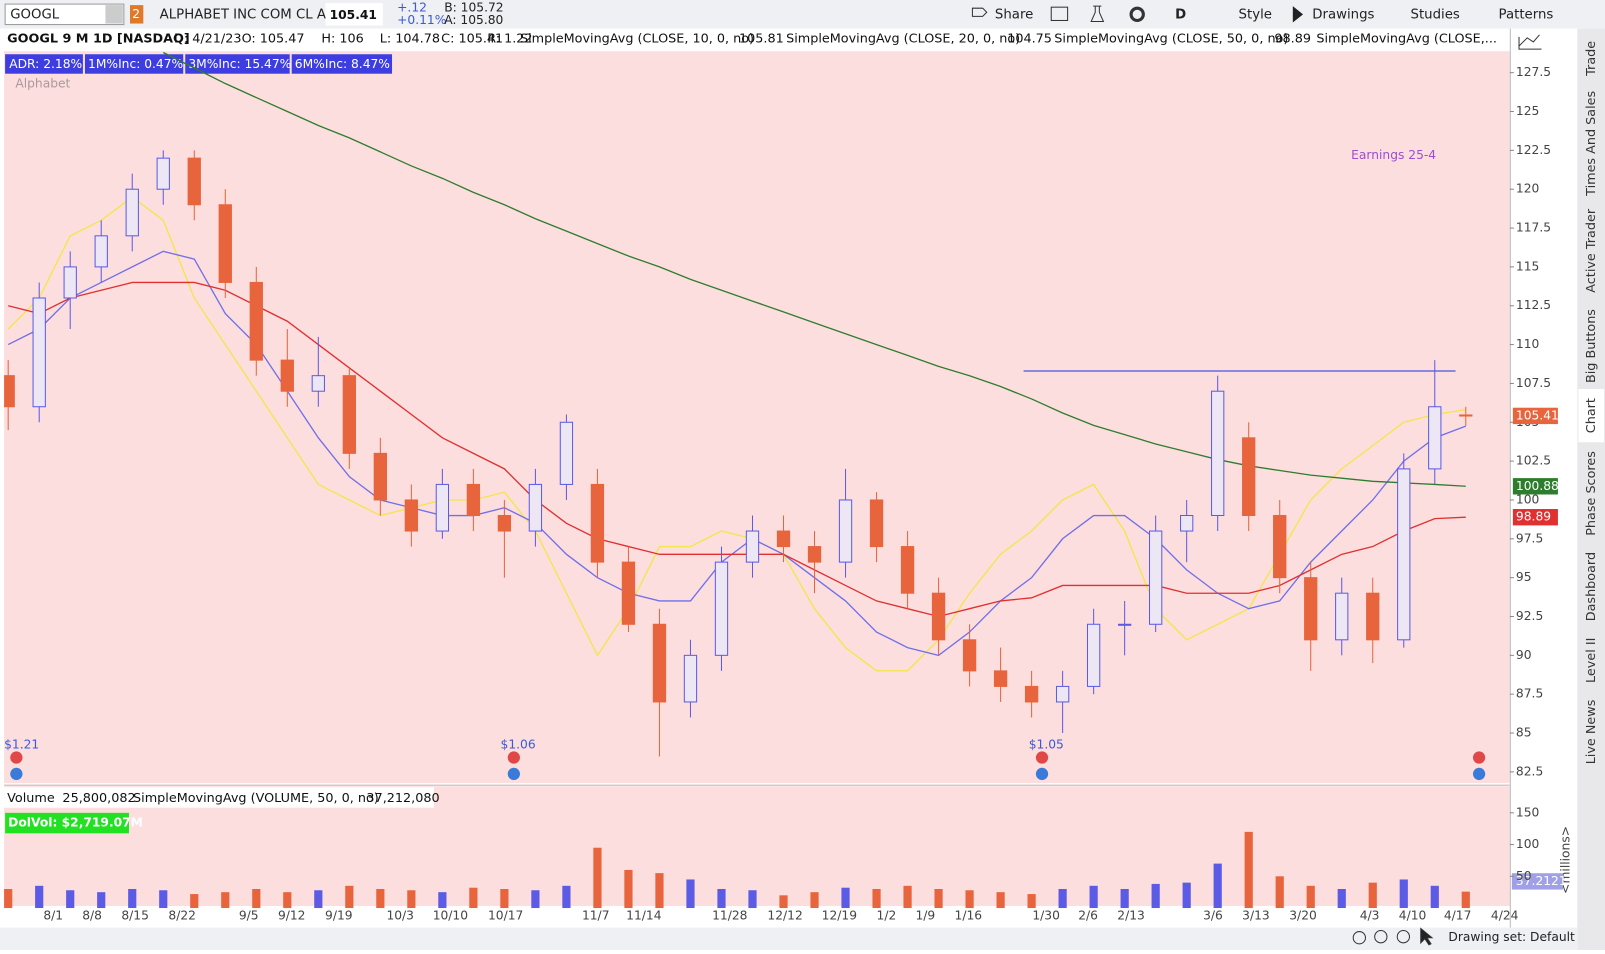  I want to click on drawing-tool-icon, so click(1530, 42).